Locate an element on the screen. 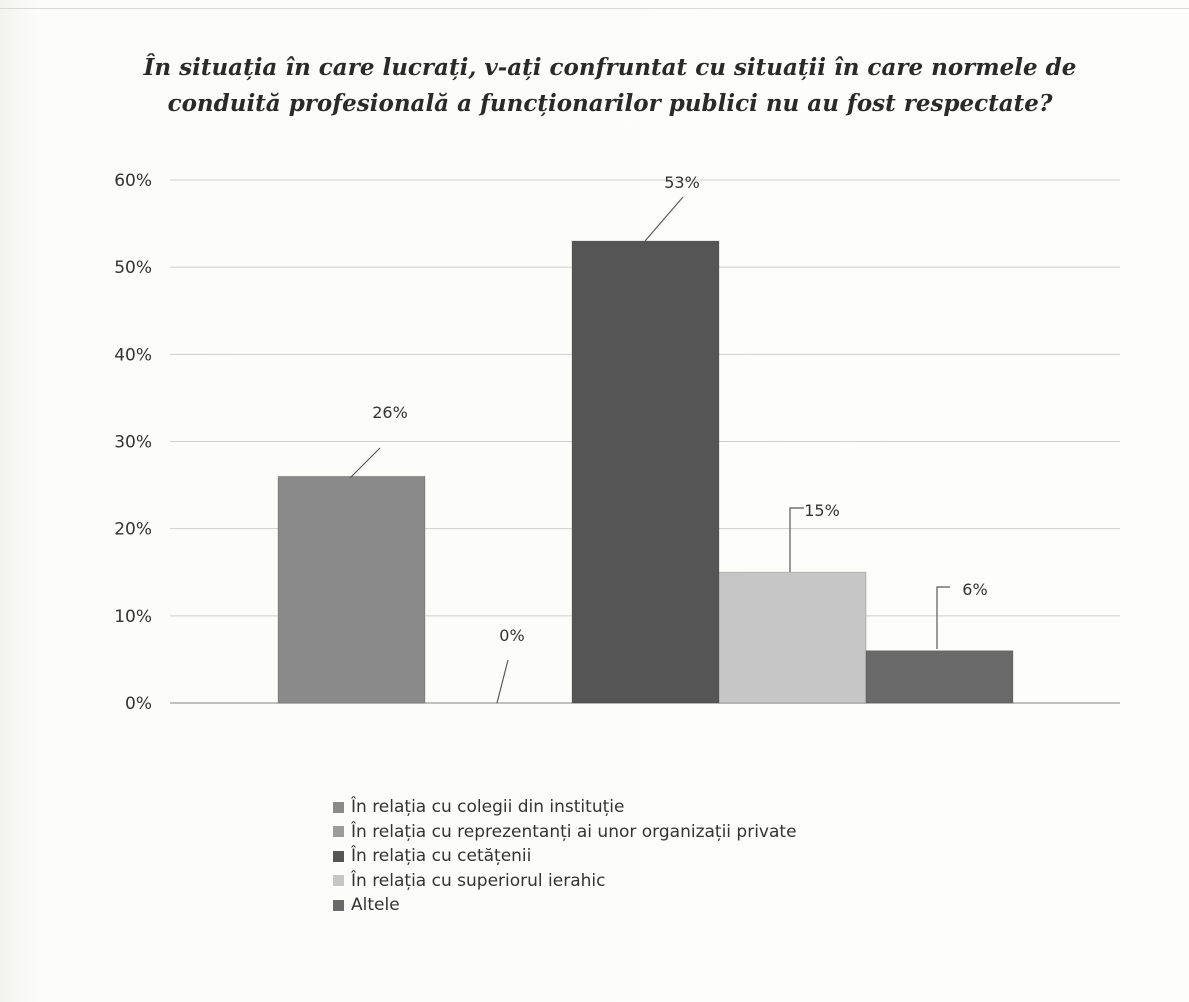 Image resolution: width=1189 pixels, height=1002 pixels. y-tick-label: 10% is located at coordinates (133, 617).